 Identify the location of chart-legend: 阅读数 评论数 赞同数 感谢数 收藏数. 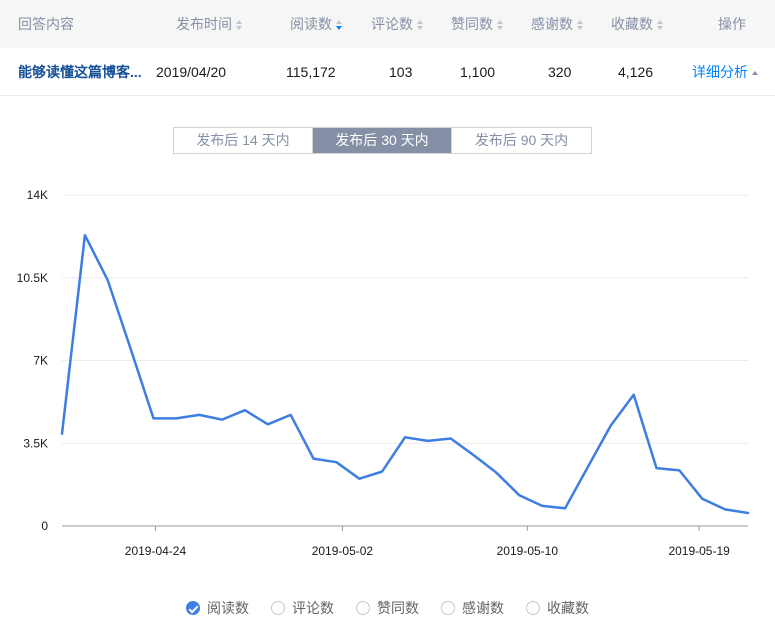
(387, 608).